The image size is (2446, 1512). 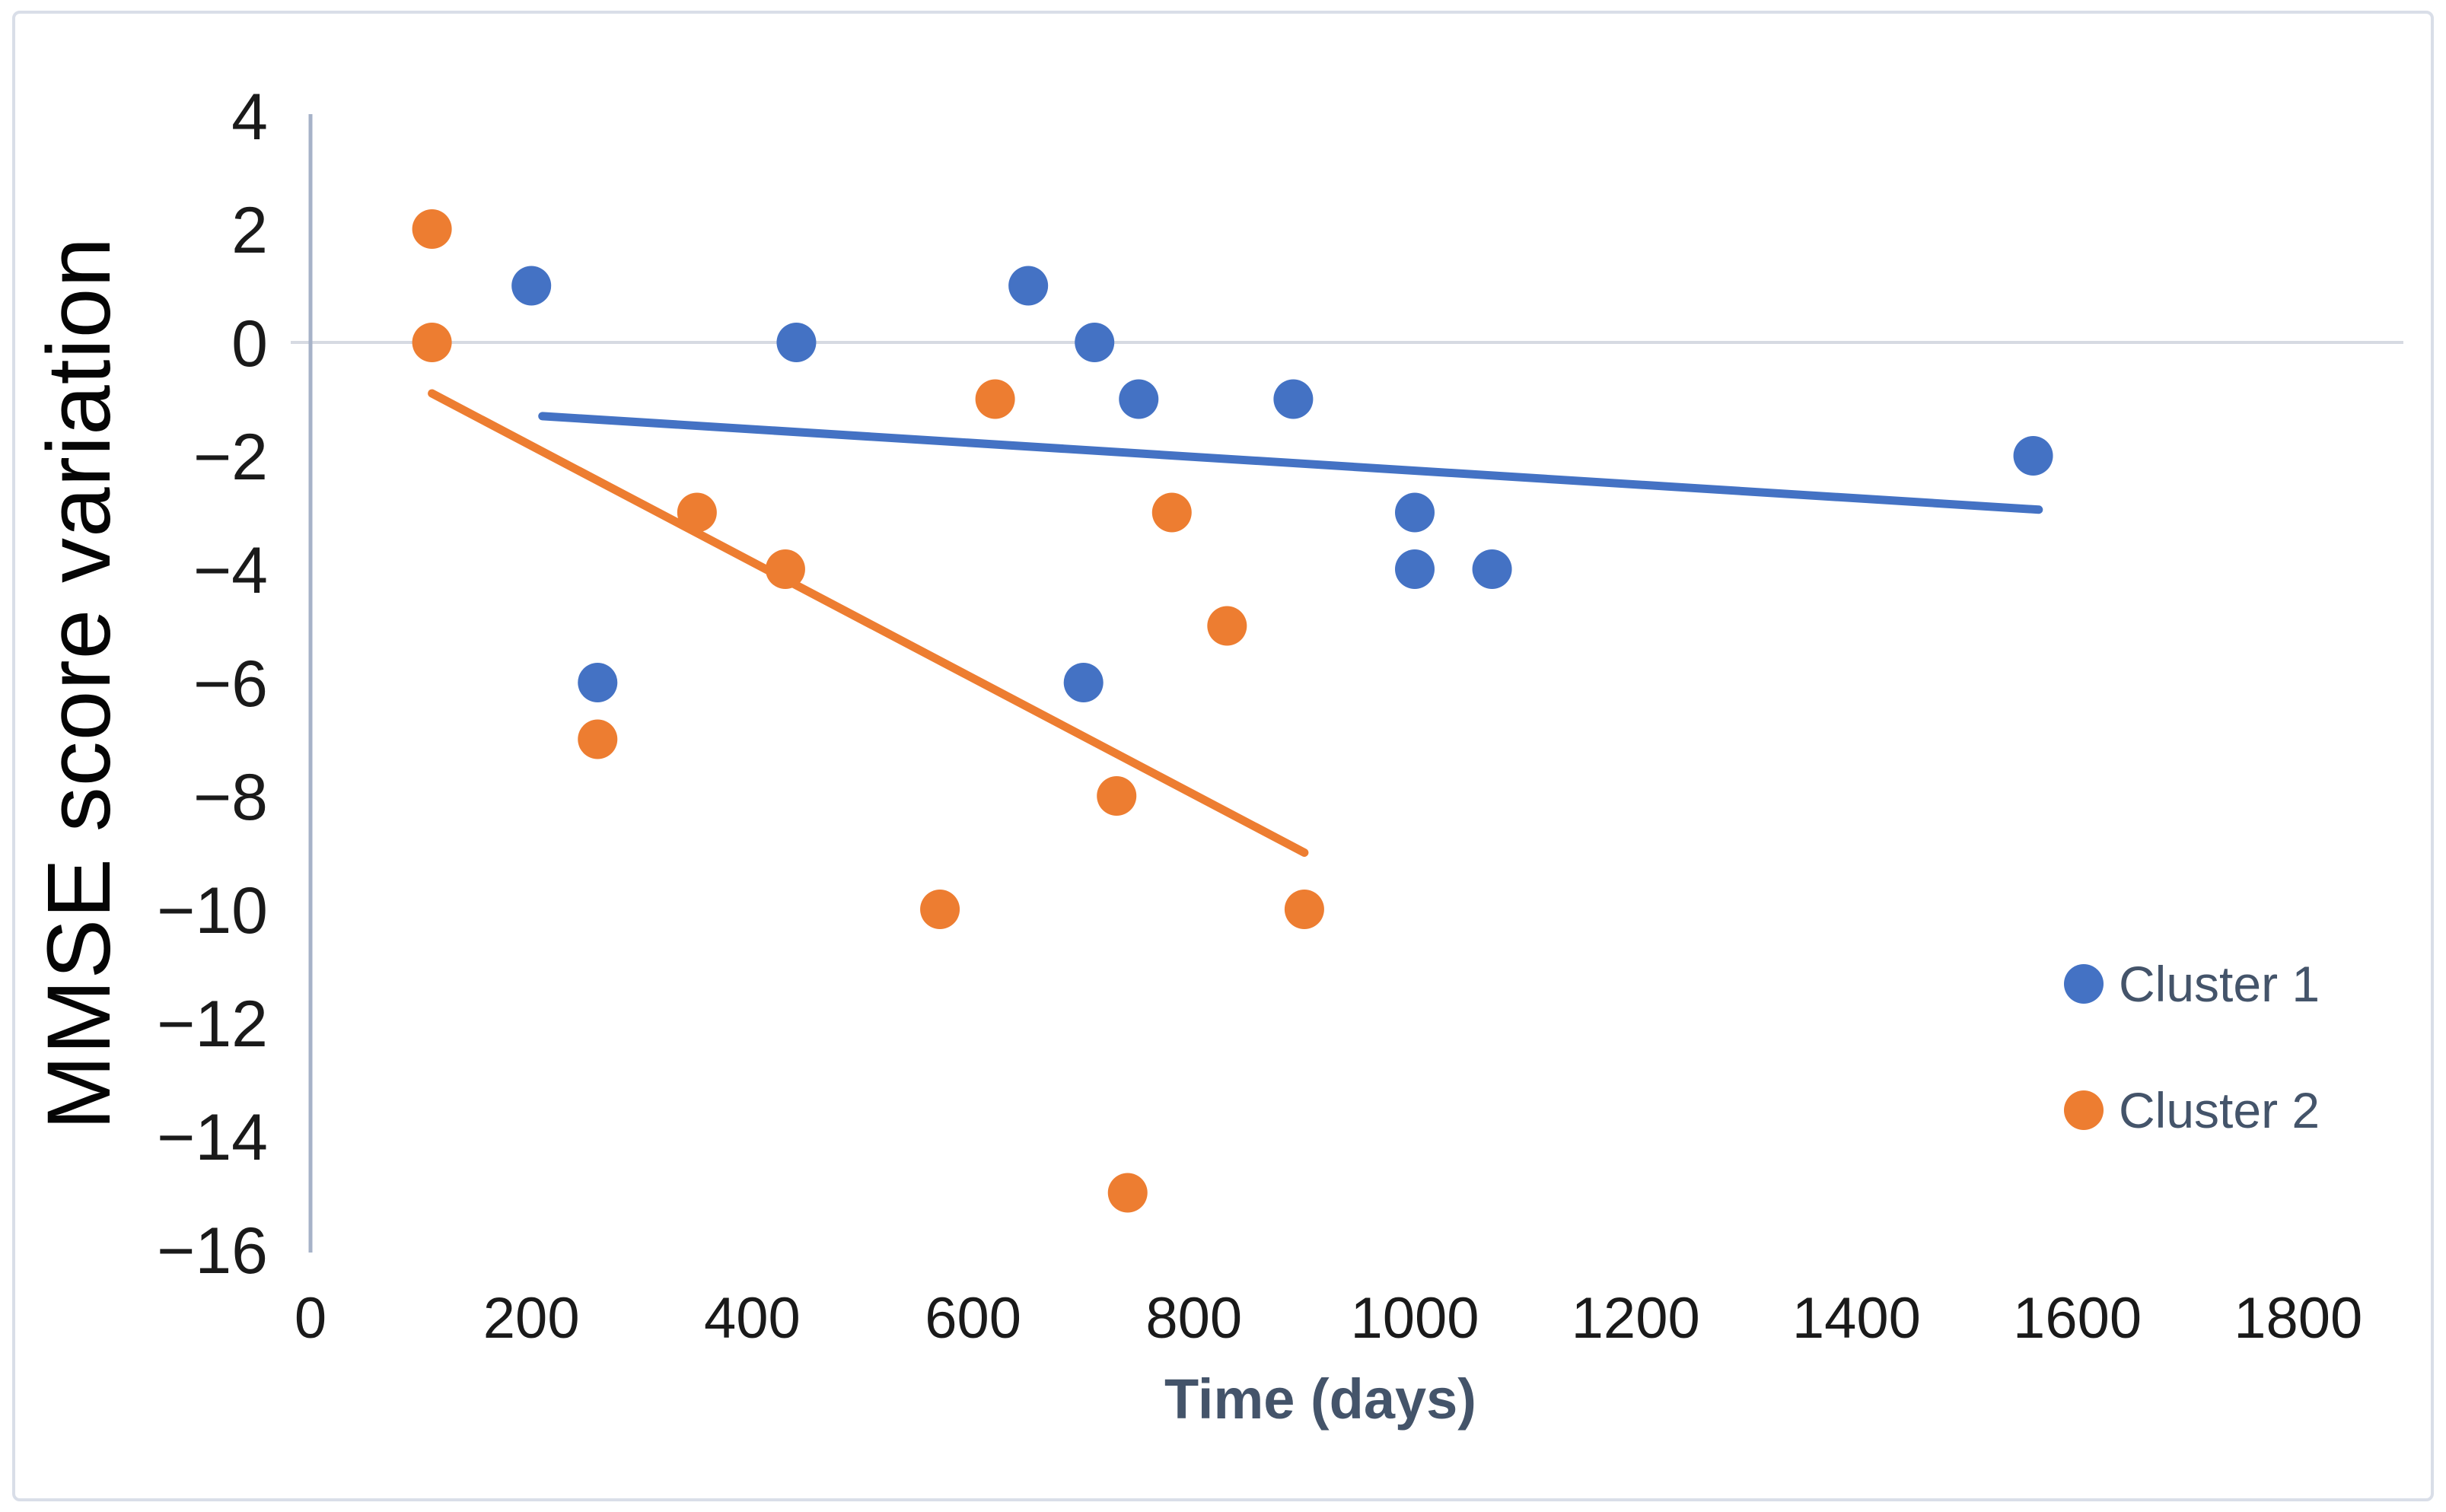 What do you see at coordinates (230, 457) in the screenshot?
I see `y-tick-label: −2` at bounding box center [230, 457].